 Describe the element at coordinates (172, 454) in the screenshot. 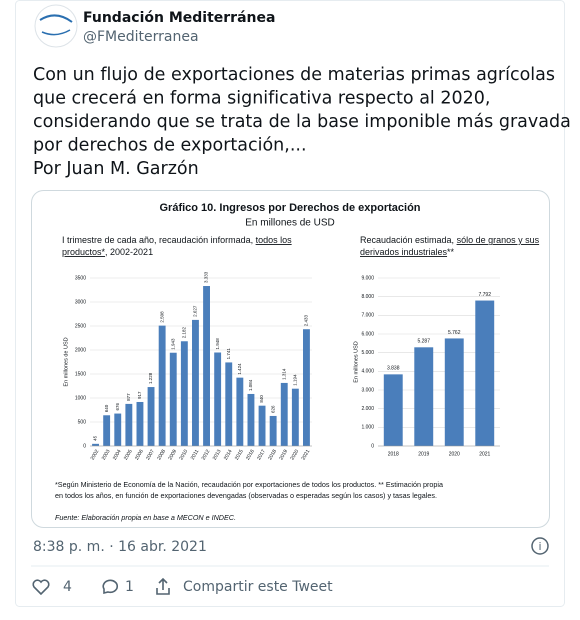

I see `x-tick-label: 2009` at that location.